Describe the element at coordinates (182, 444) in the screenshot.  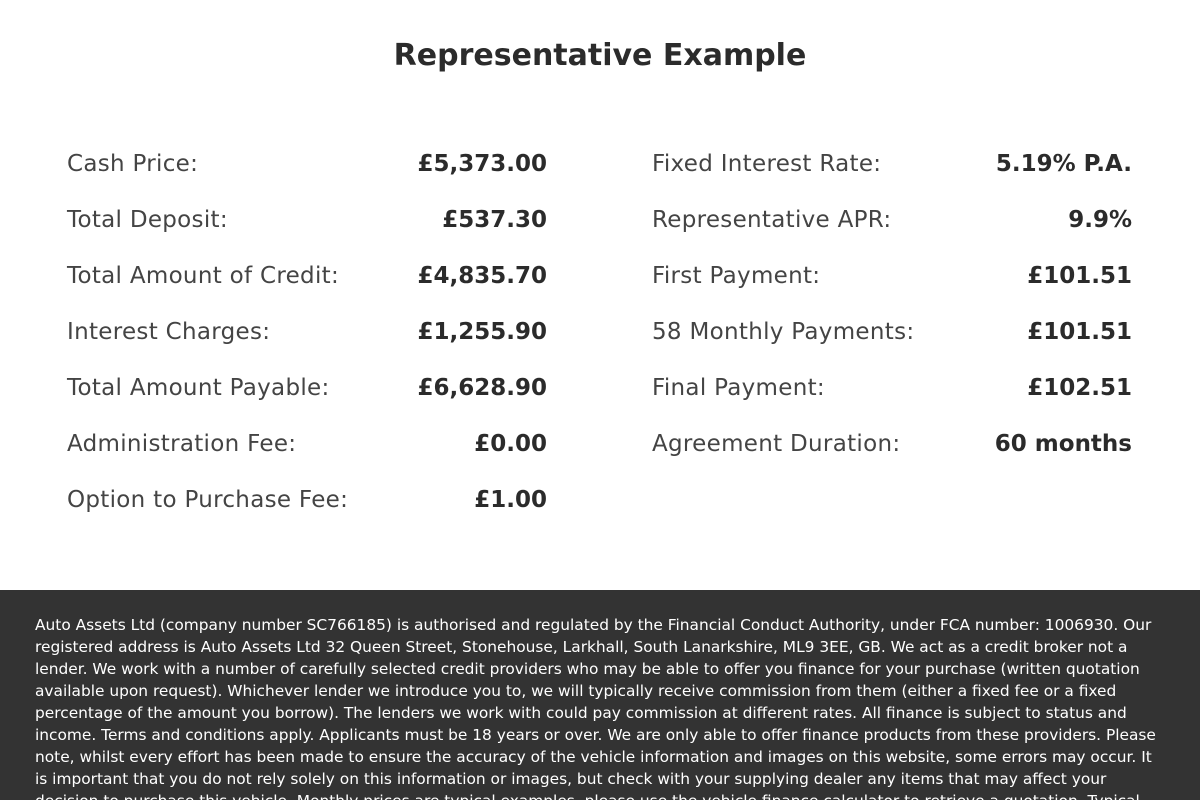
I see `detail-label: Administration Fee:` at that location.